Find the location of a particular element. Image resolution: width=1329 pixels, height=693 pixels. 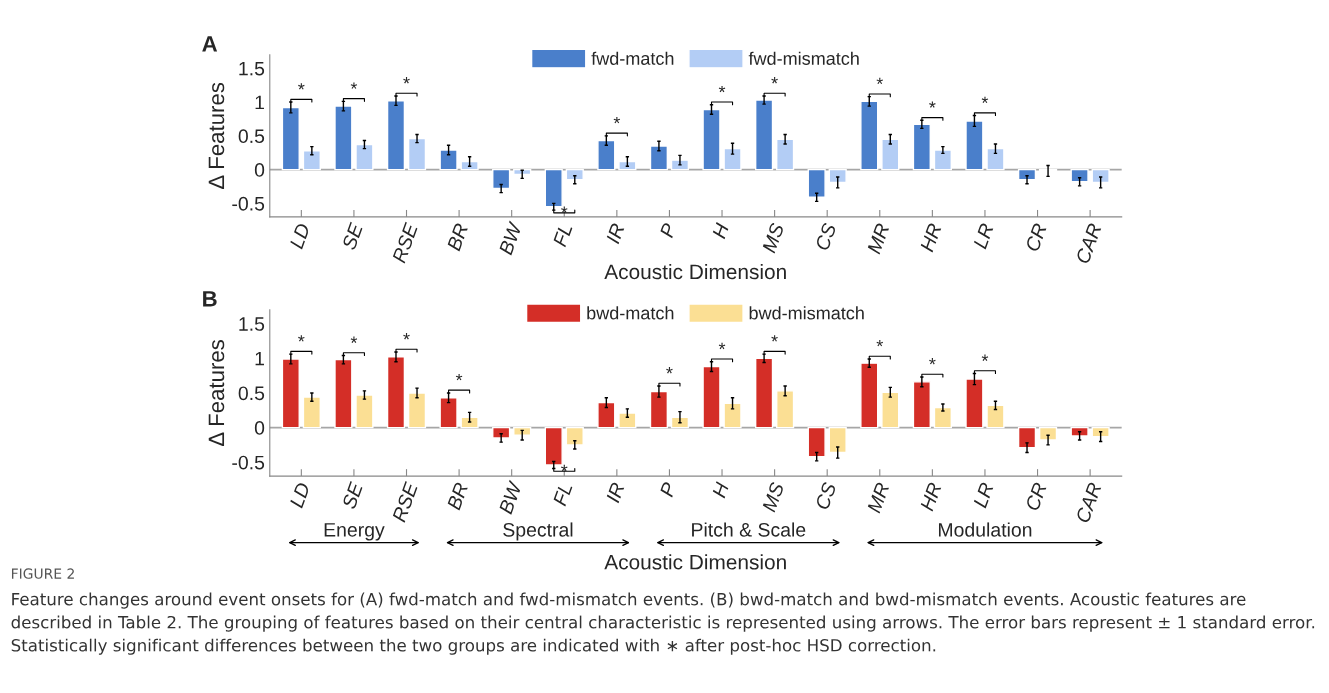

text: Energy is located at coordinates (354, 532).